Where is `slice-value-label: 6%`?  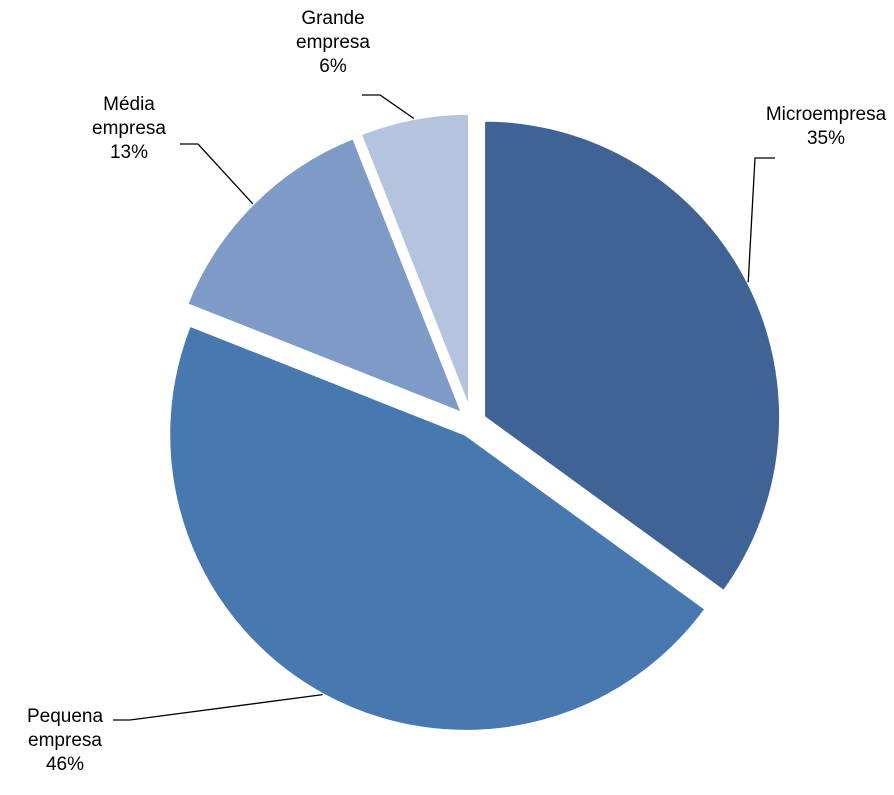
slice-value-label: 6% is located at coordinates (333, 66).